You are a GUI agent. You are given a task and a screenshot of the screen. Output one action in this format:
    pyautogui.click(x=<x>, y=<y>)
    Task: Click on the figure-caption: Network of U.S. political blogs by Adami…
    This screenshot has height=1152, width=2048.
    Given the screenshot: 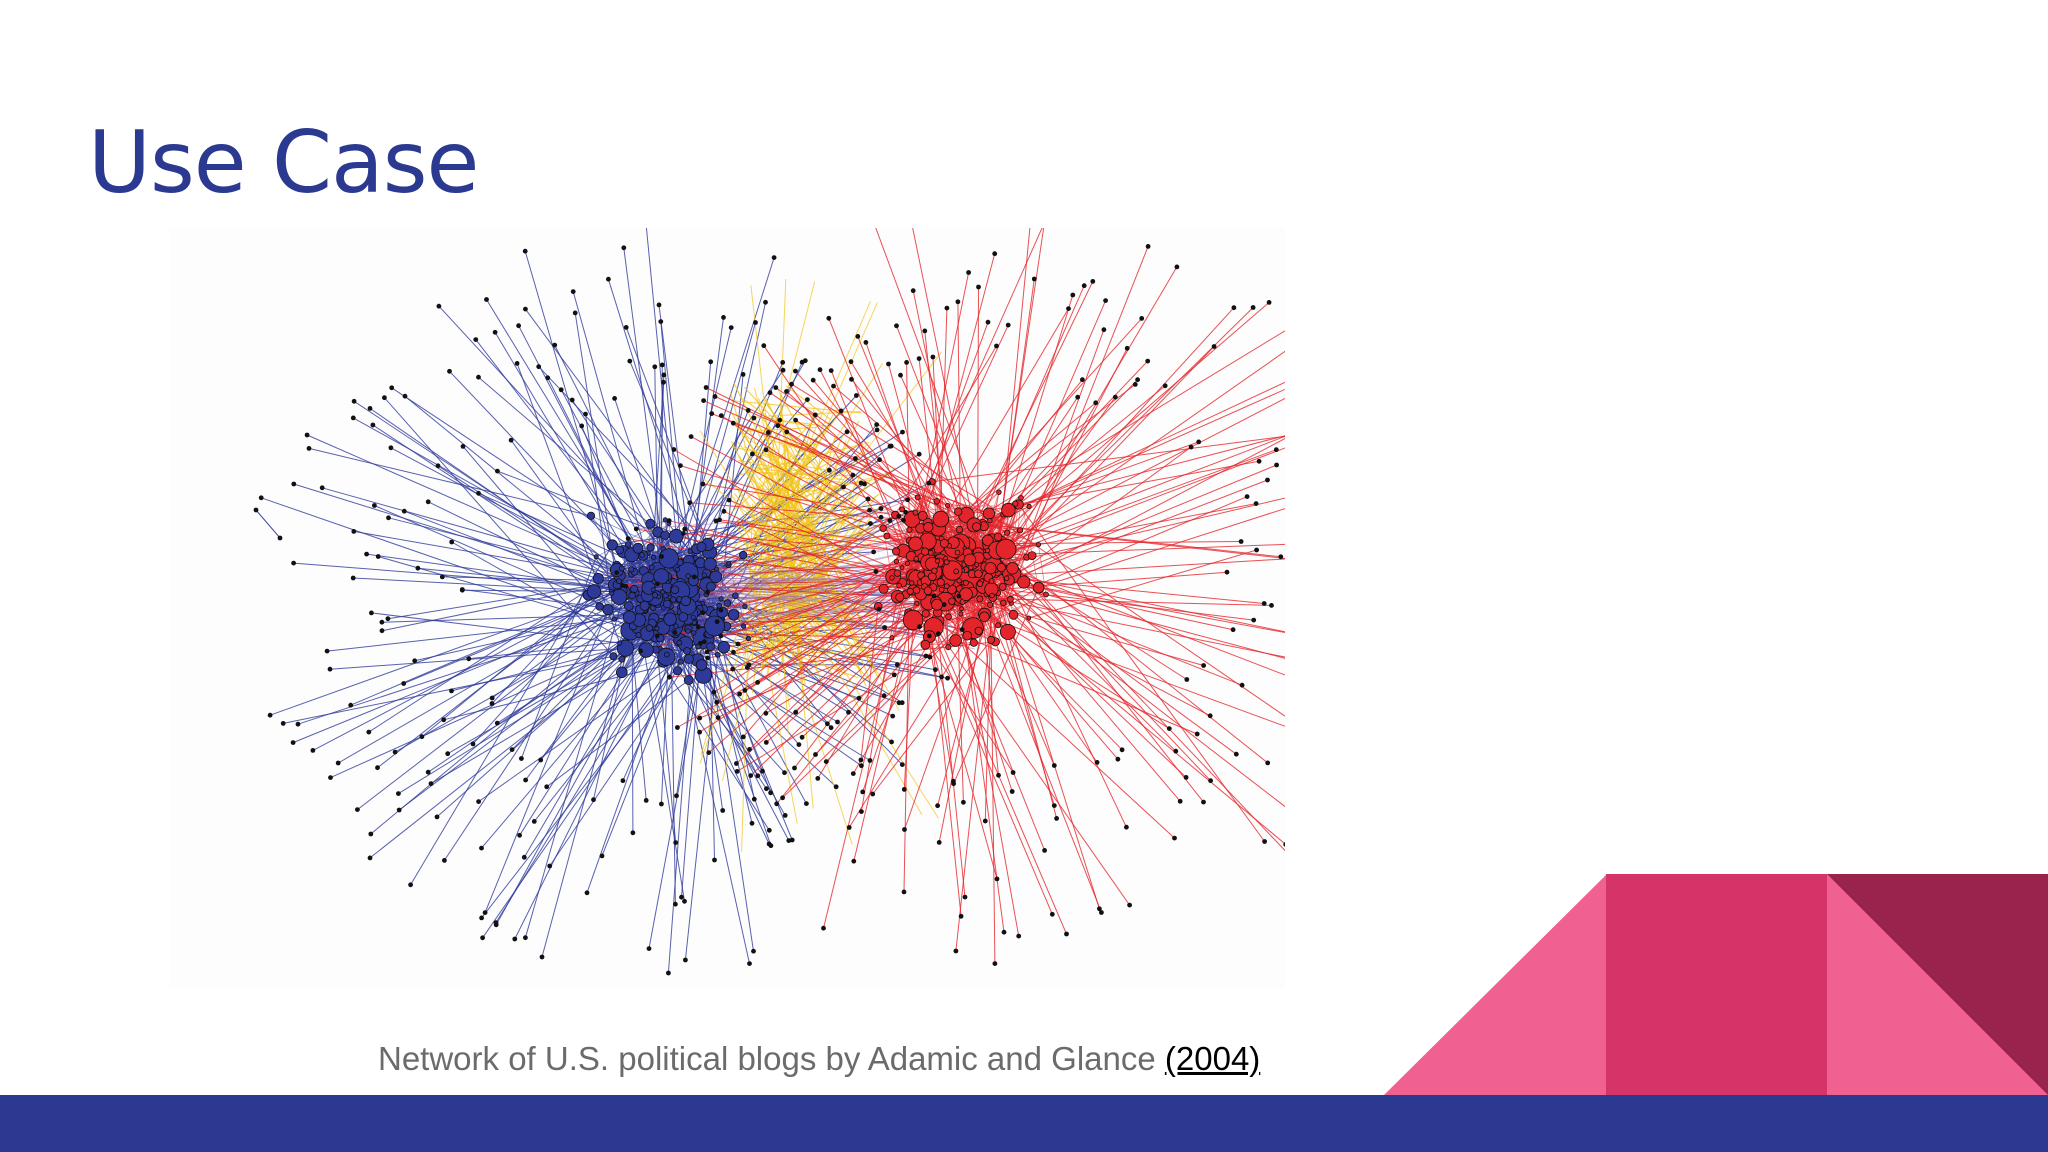 What is the action you would take?
    pyautogui.click(x=819, y=1059)
    